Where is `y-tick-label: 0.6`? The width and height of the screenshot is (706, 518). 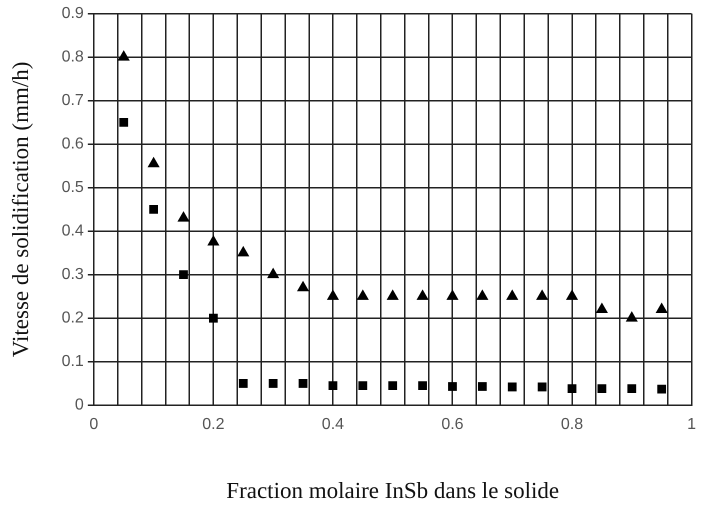 y-tick-label: 0.6 is located at coordinates (73, 144).